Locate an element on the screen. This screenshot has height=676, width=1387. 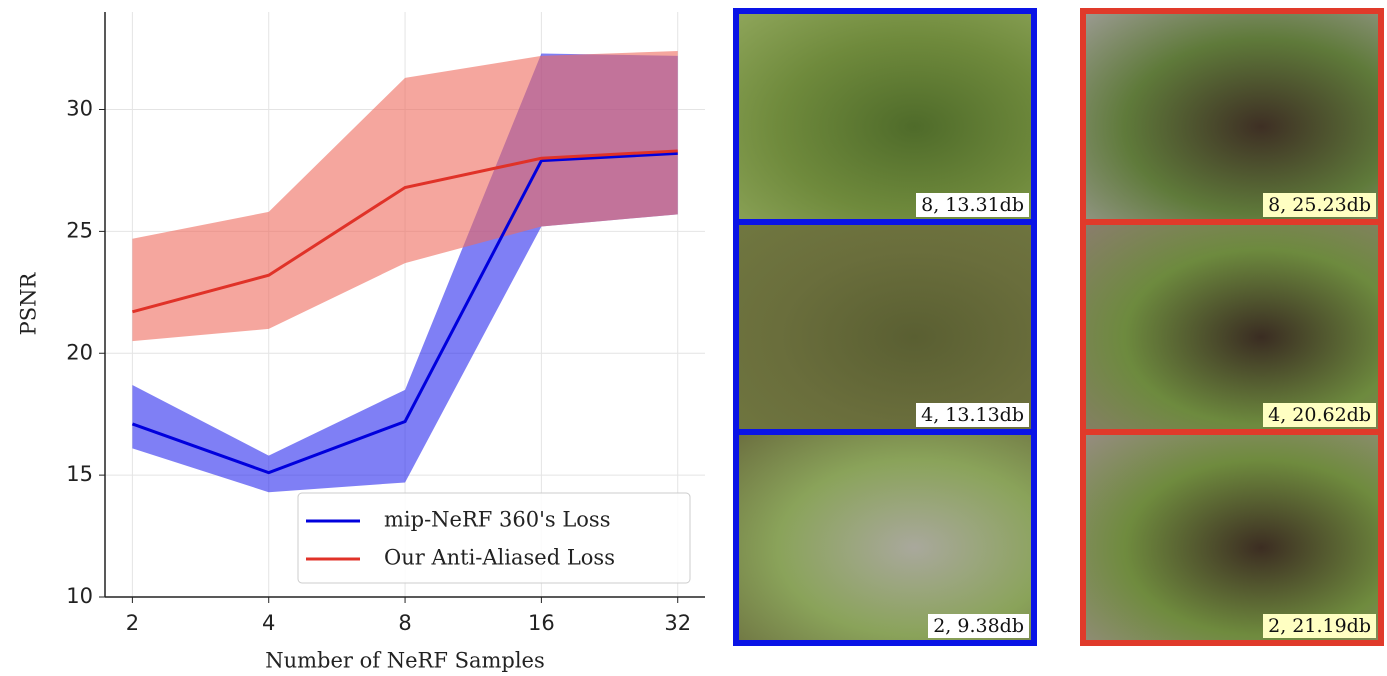
y-tick-label: 15 is located at coordinates (79, 474).